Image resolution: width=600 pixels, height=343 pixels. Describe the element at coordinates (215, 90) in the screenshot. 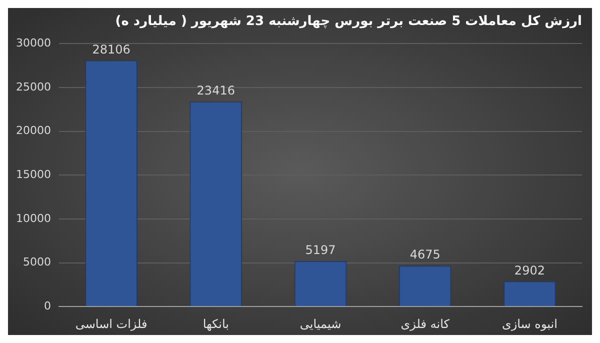

I see `data-label: 23416` at that location.